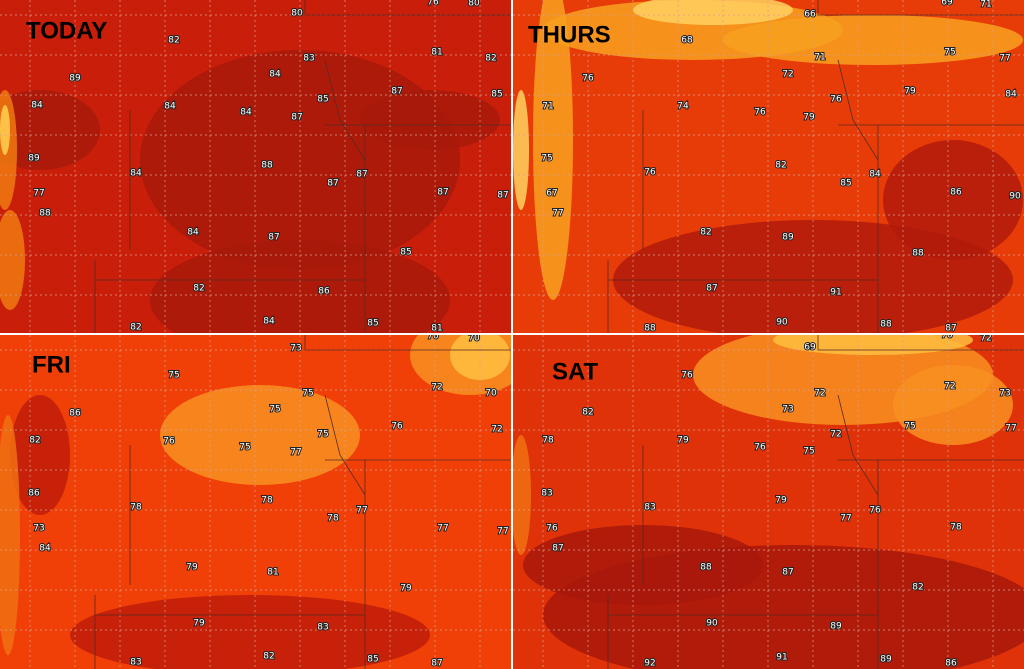 Image resolution: width=1024 pixels, height=669 pixels. Describe the element at coordinates (66, 30) in the screenshot. I see `day-label: TODAY` at that location.